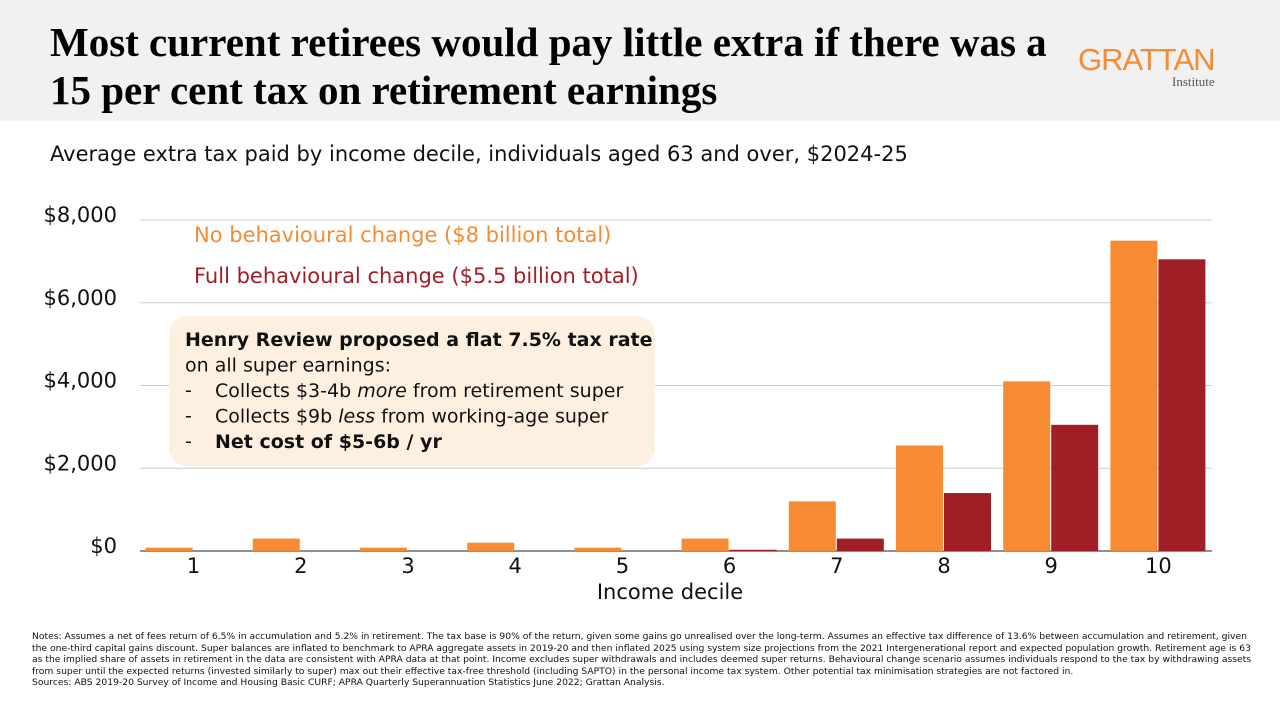  Describe the element at coordinates (356, 416) in the screenshot. I see `annotation-text: less` at that location.